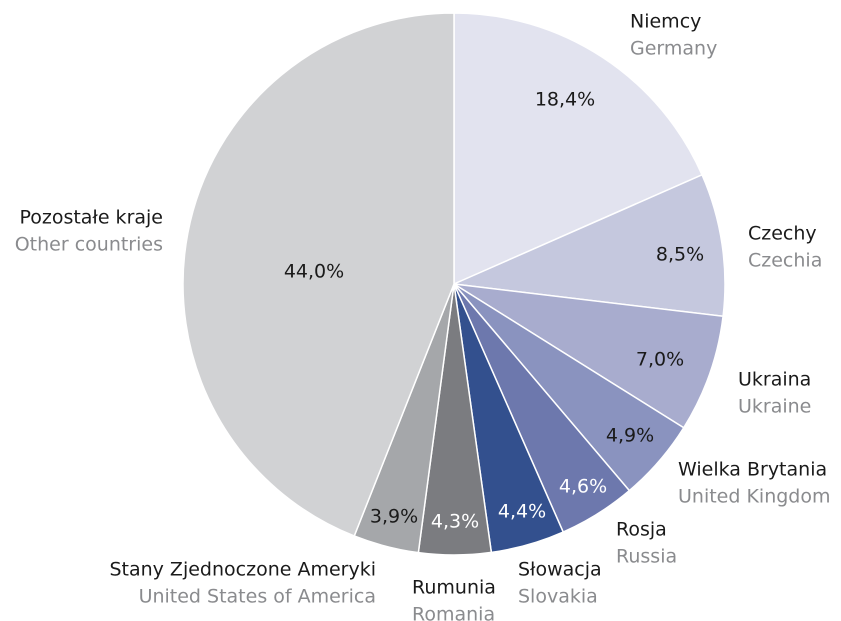 Image resolution: width=841 pixels, height=621 pixels. I want to click on value-label: 4,3%, so click(455, 522).